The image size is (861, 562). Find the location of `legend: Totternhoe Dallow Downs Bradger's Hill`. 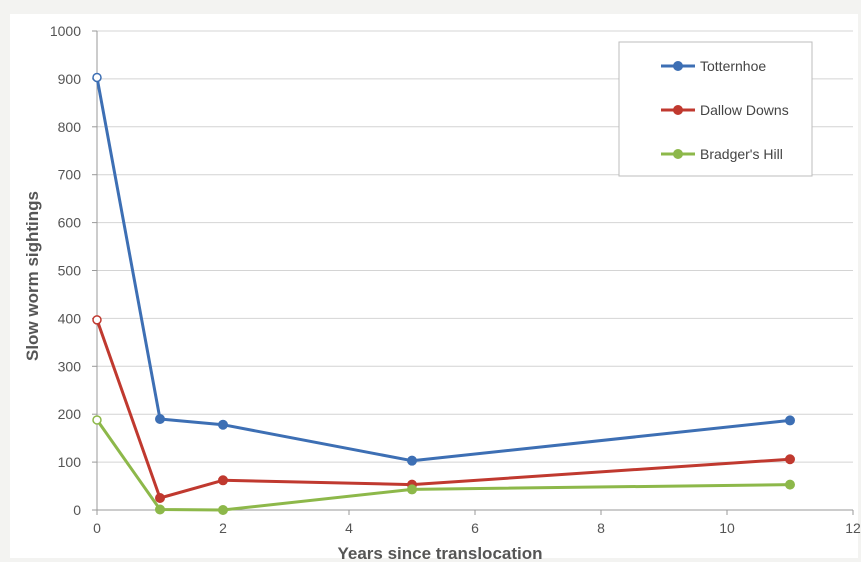

legend: Totternhoe Dallow Downs Bradger's Hill is located at coordinates (715, 109).